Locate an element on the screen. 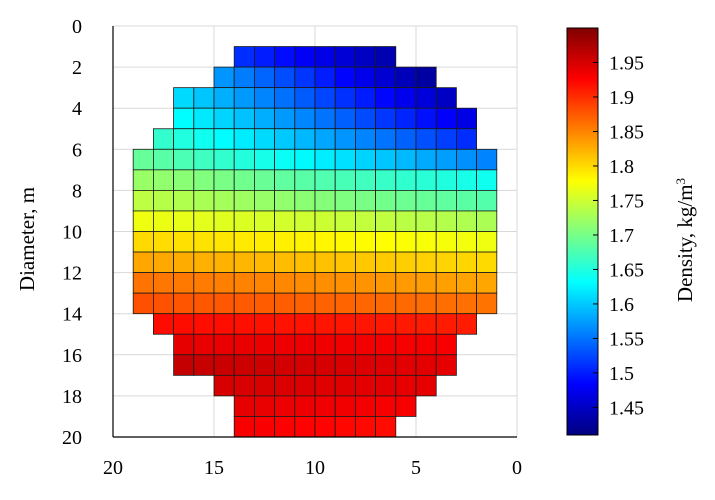 The image size is (715, 500). colorbar-tick-label: 1.85 is located at coordinates (626, 132).